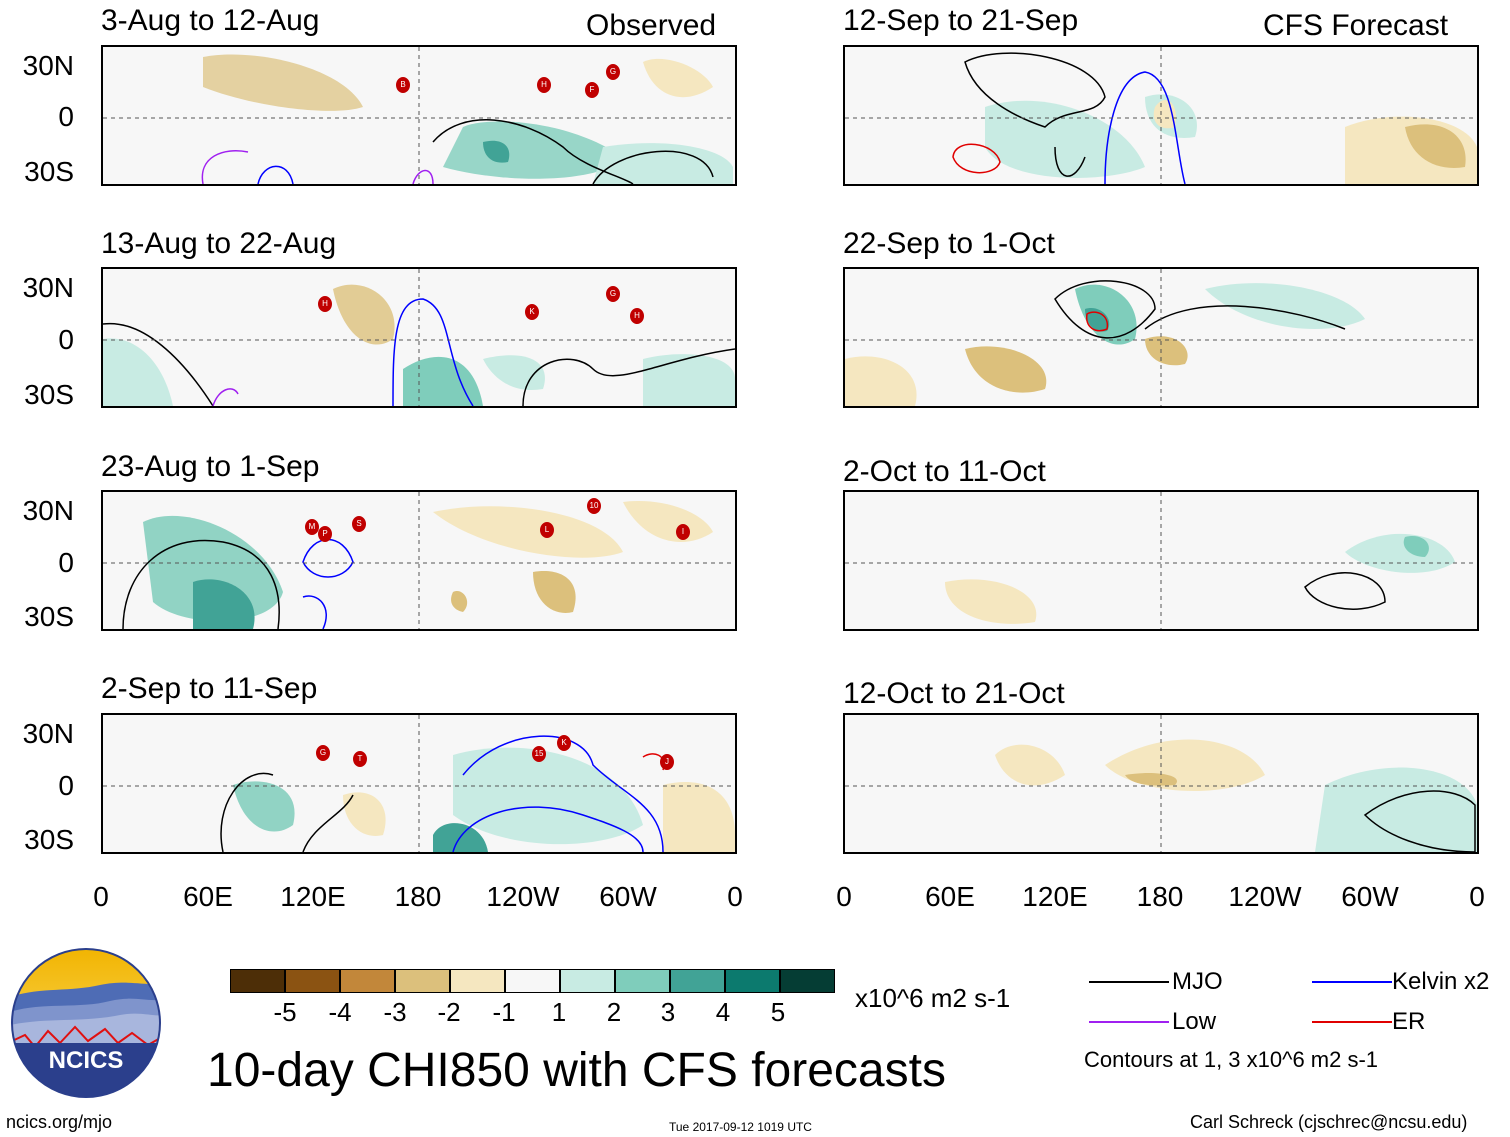 The image size is (1510, 1137). What do you see at coordinates (1352, 982) in the screenshot?
I see `legend-line-kelvin` at bounding box center [1352, 982].